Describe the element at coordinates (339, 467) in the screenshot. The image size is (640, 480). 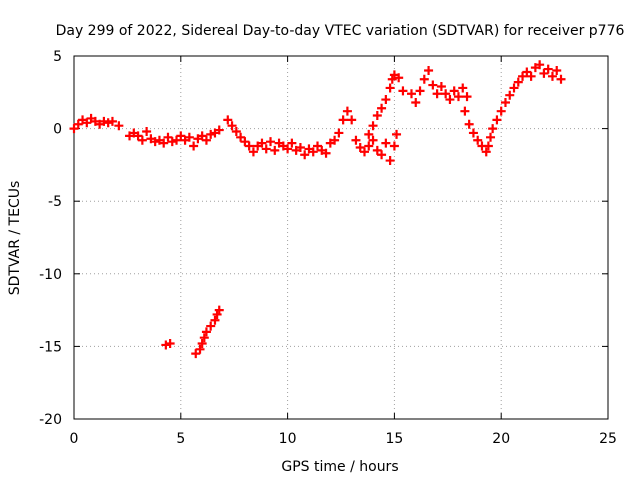
I see `x-axis-label: GPS time / hours` at that location.